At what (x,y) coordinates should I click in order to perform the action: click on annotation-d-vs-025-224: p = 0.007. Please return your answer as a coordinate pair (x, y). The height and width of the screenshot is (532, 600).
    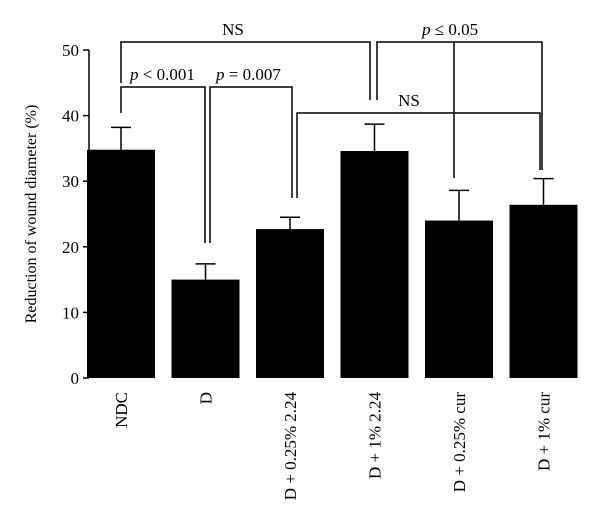
    Looking at the image, I should click on (248, 74).